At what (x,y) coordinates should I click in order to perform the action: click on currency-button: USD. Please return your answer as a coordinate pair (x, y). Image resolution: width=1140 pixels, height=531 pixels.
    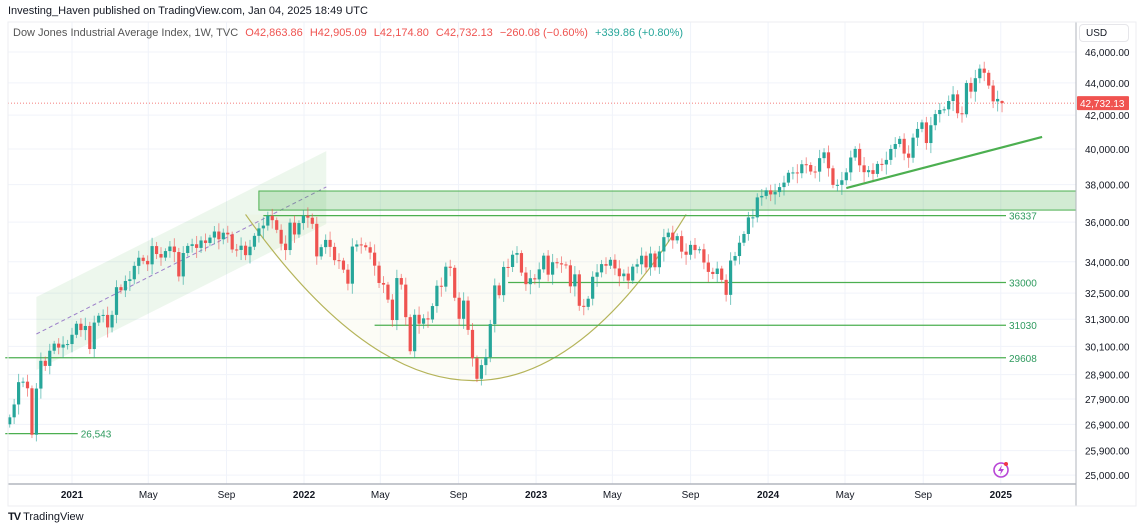
    Looking at the image, I should click on (1104, 33).